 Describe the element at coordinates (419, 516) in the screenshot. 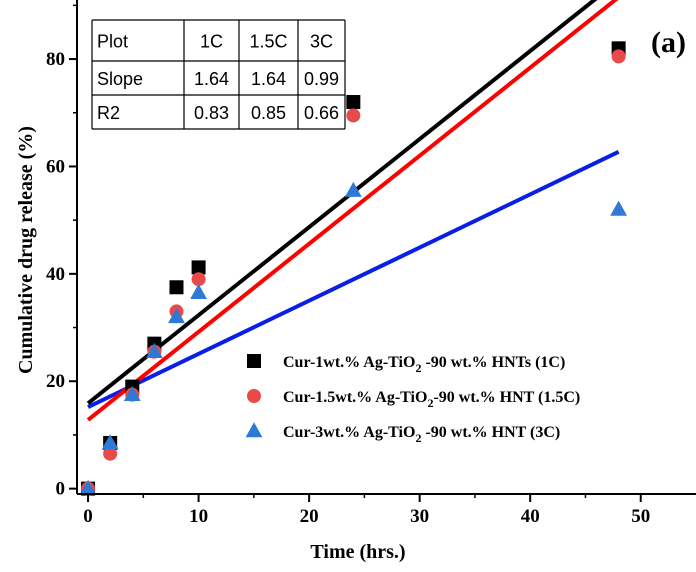

I see `x-tick-label-30: 30` at that location.